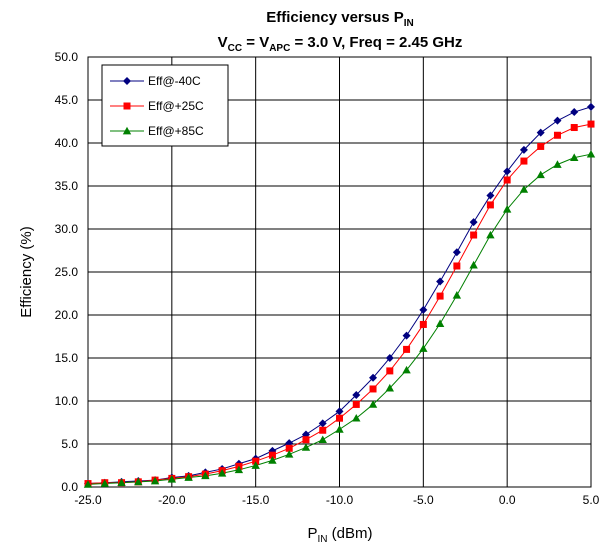  Describe the element at coordinates (67, 229) in the screenshot. I see `y-tick-label: 30.0` at that location.